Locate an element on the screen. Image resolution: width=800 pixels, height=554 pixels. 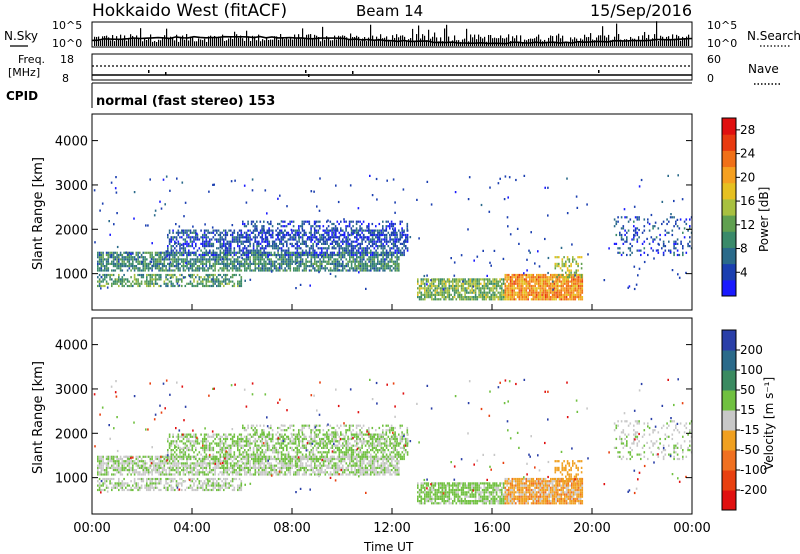
nave-series is located at coordinates (374, 73).